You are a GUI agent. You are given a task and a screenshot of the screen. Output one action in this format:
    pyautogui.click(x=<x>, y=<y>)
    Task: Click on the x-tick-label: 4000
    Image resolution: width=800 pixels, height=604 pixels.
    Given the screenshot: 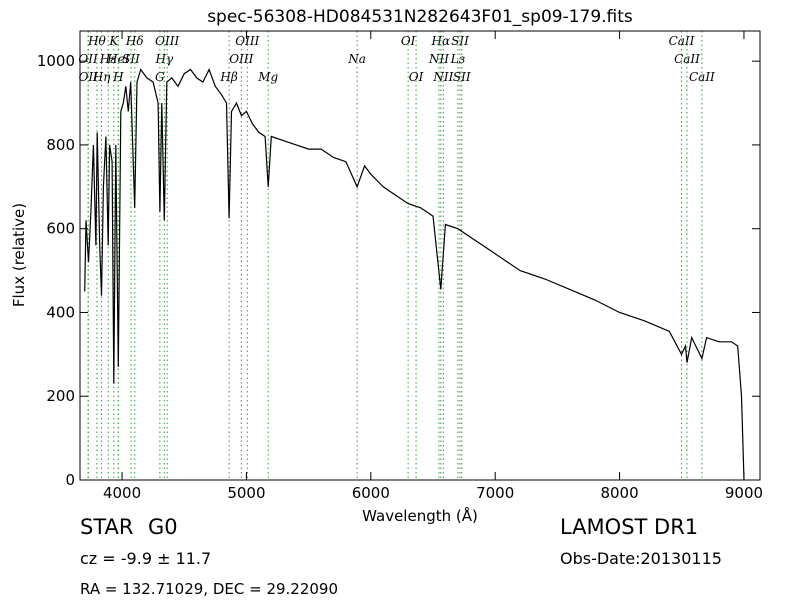 What is the action you would take?
    pyautogui.click(x=122, y=493)
    